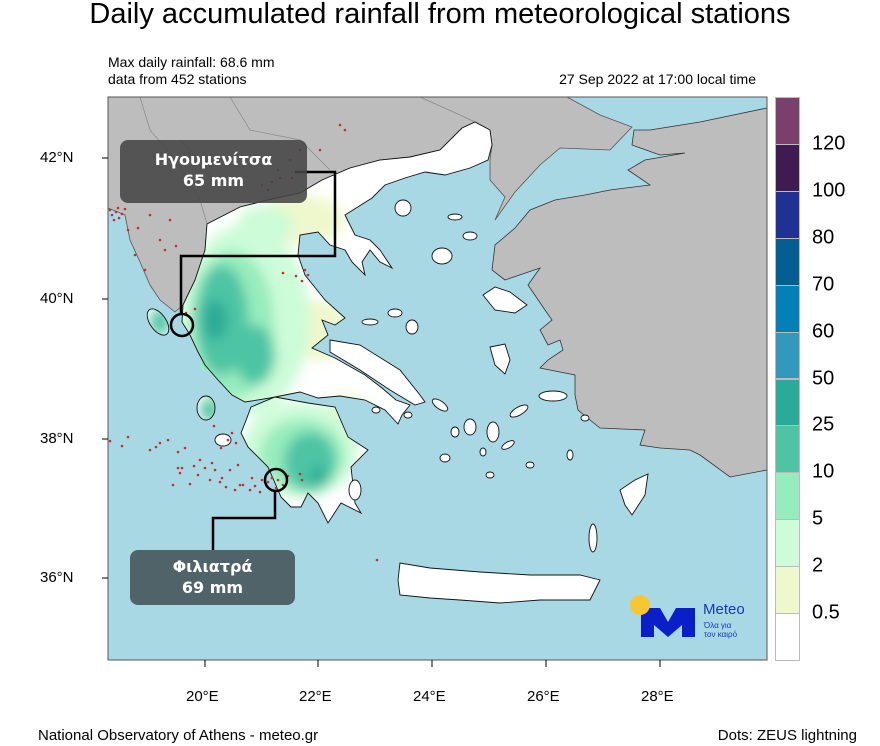 The image size is (880, 746). I want to click on lat-label-40: 40°N, so click(57, 298).